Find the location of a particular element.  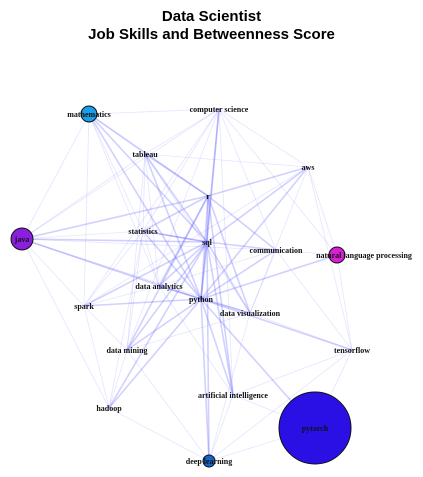

edge-data_visualization-data_mining is located at coordinates (188, 331).